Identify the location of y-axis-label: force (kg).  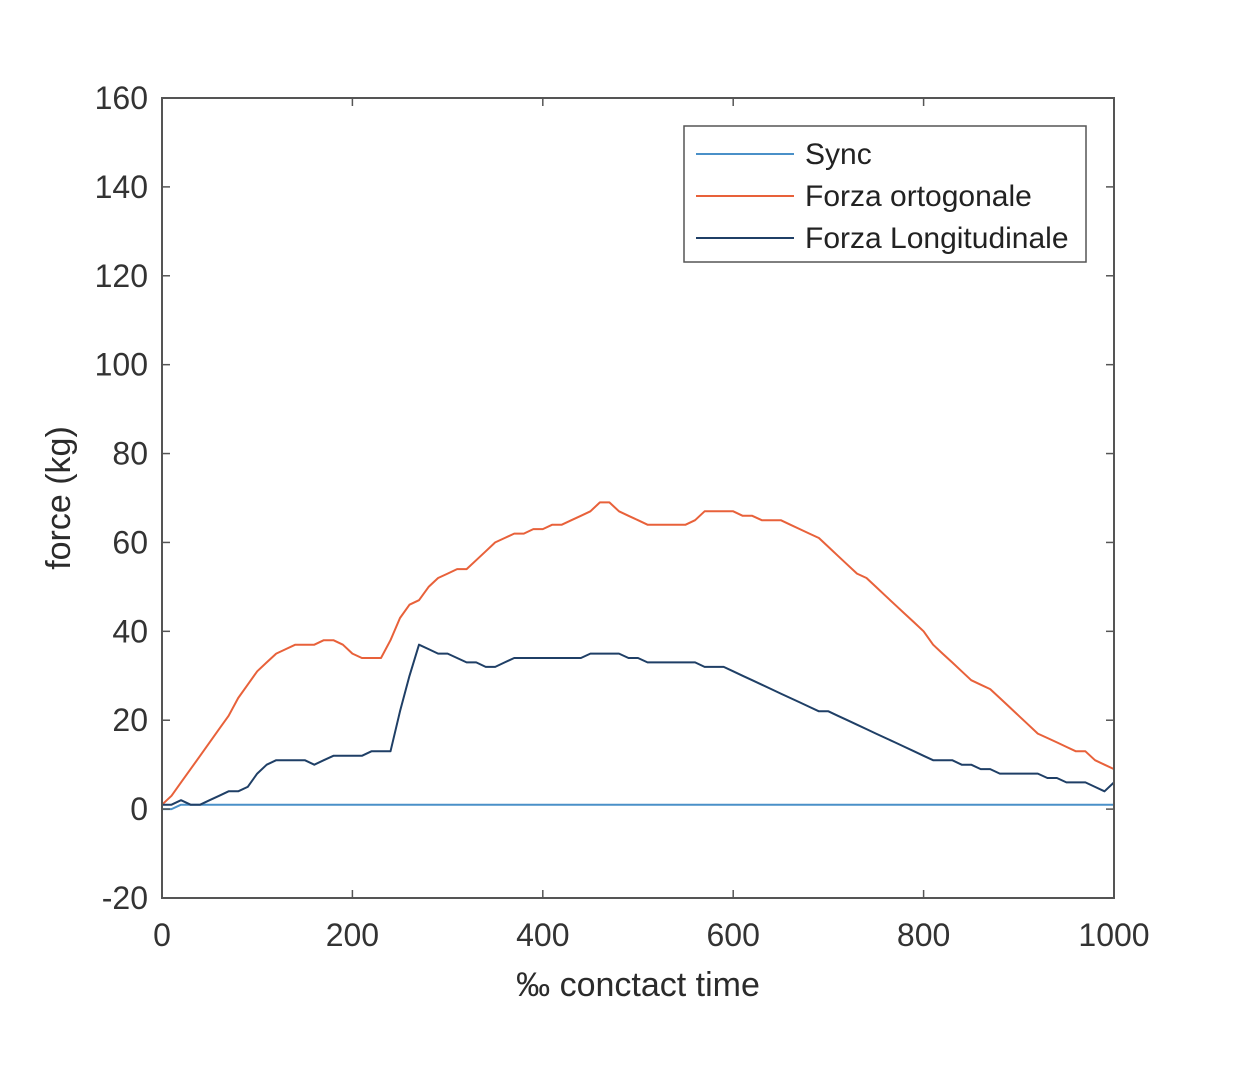
(59, 498).